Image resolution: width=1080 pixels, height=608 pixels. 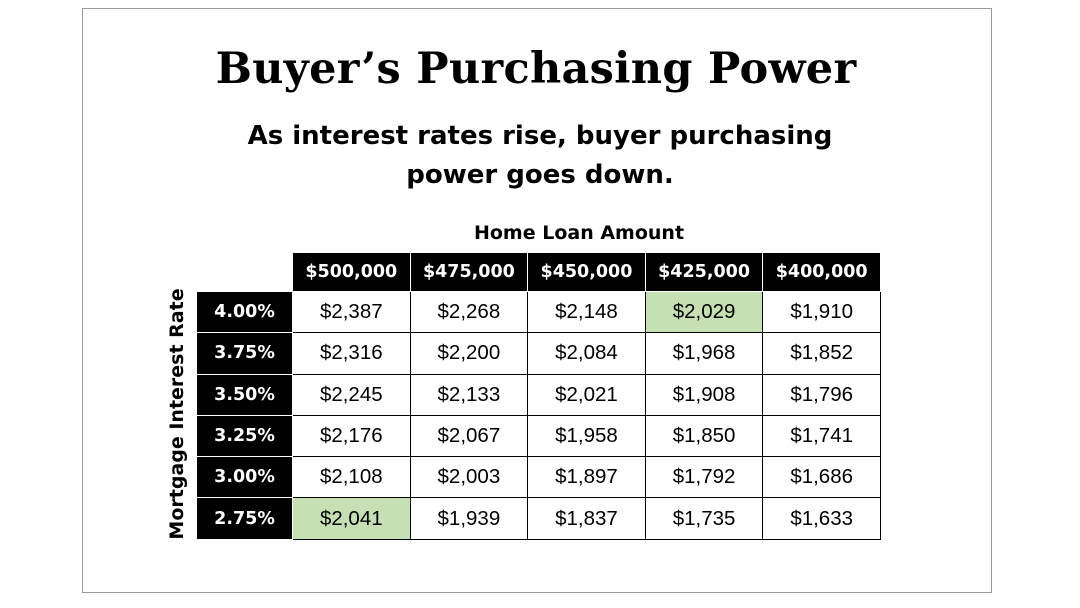 I want to click on table-cell: $1,633, so click(x=821, y=518).